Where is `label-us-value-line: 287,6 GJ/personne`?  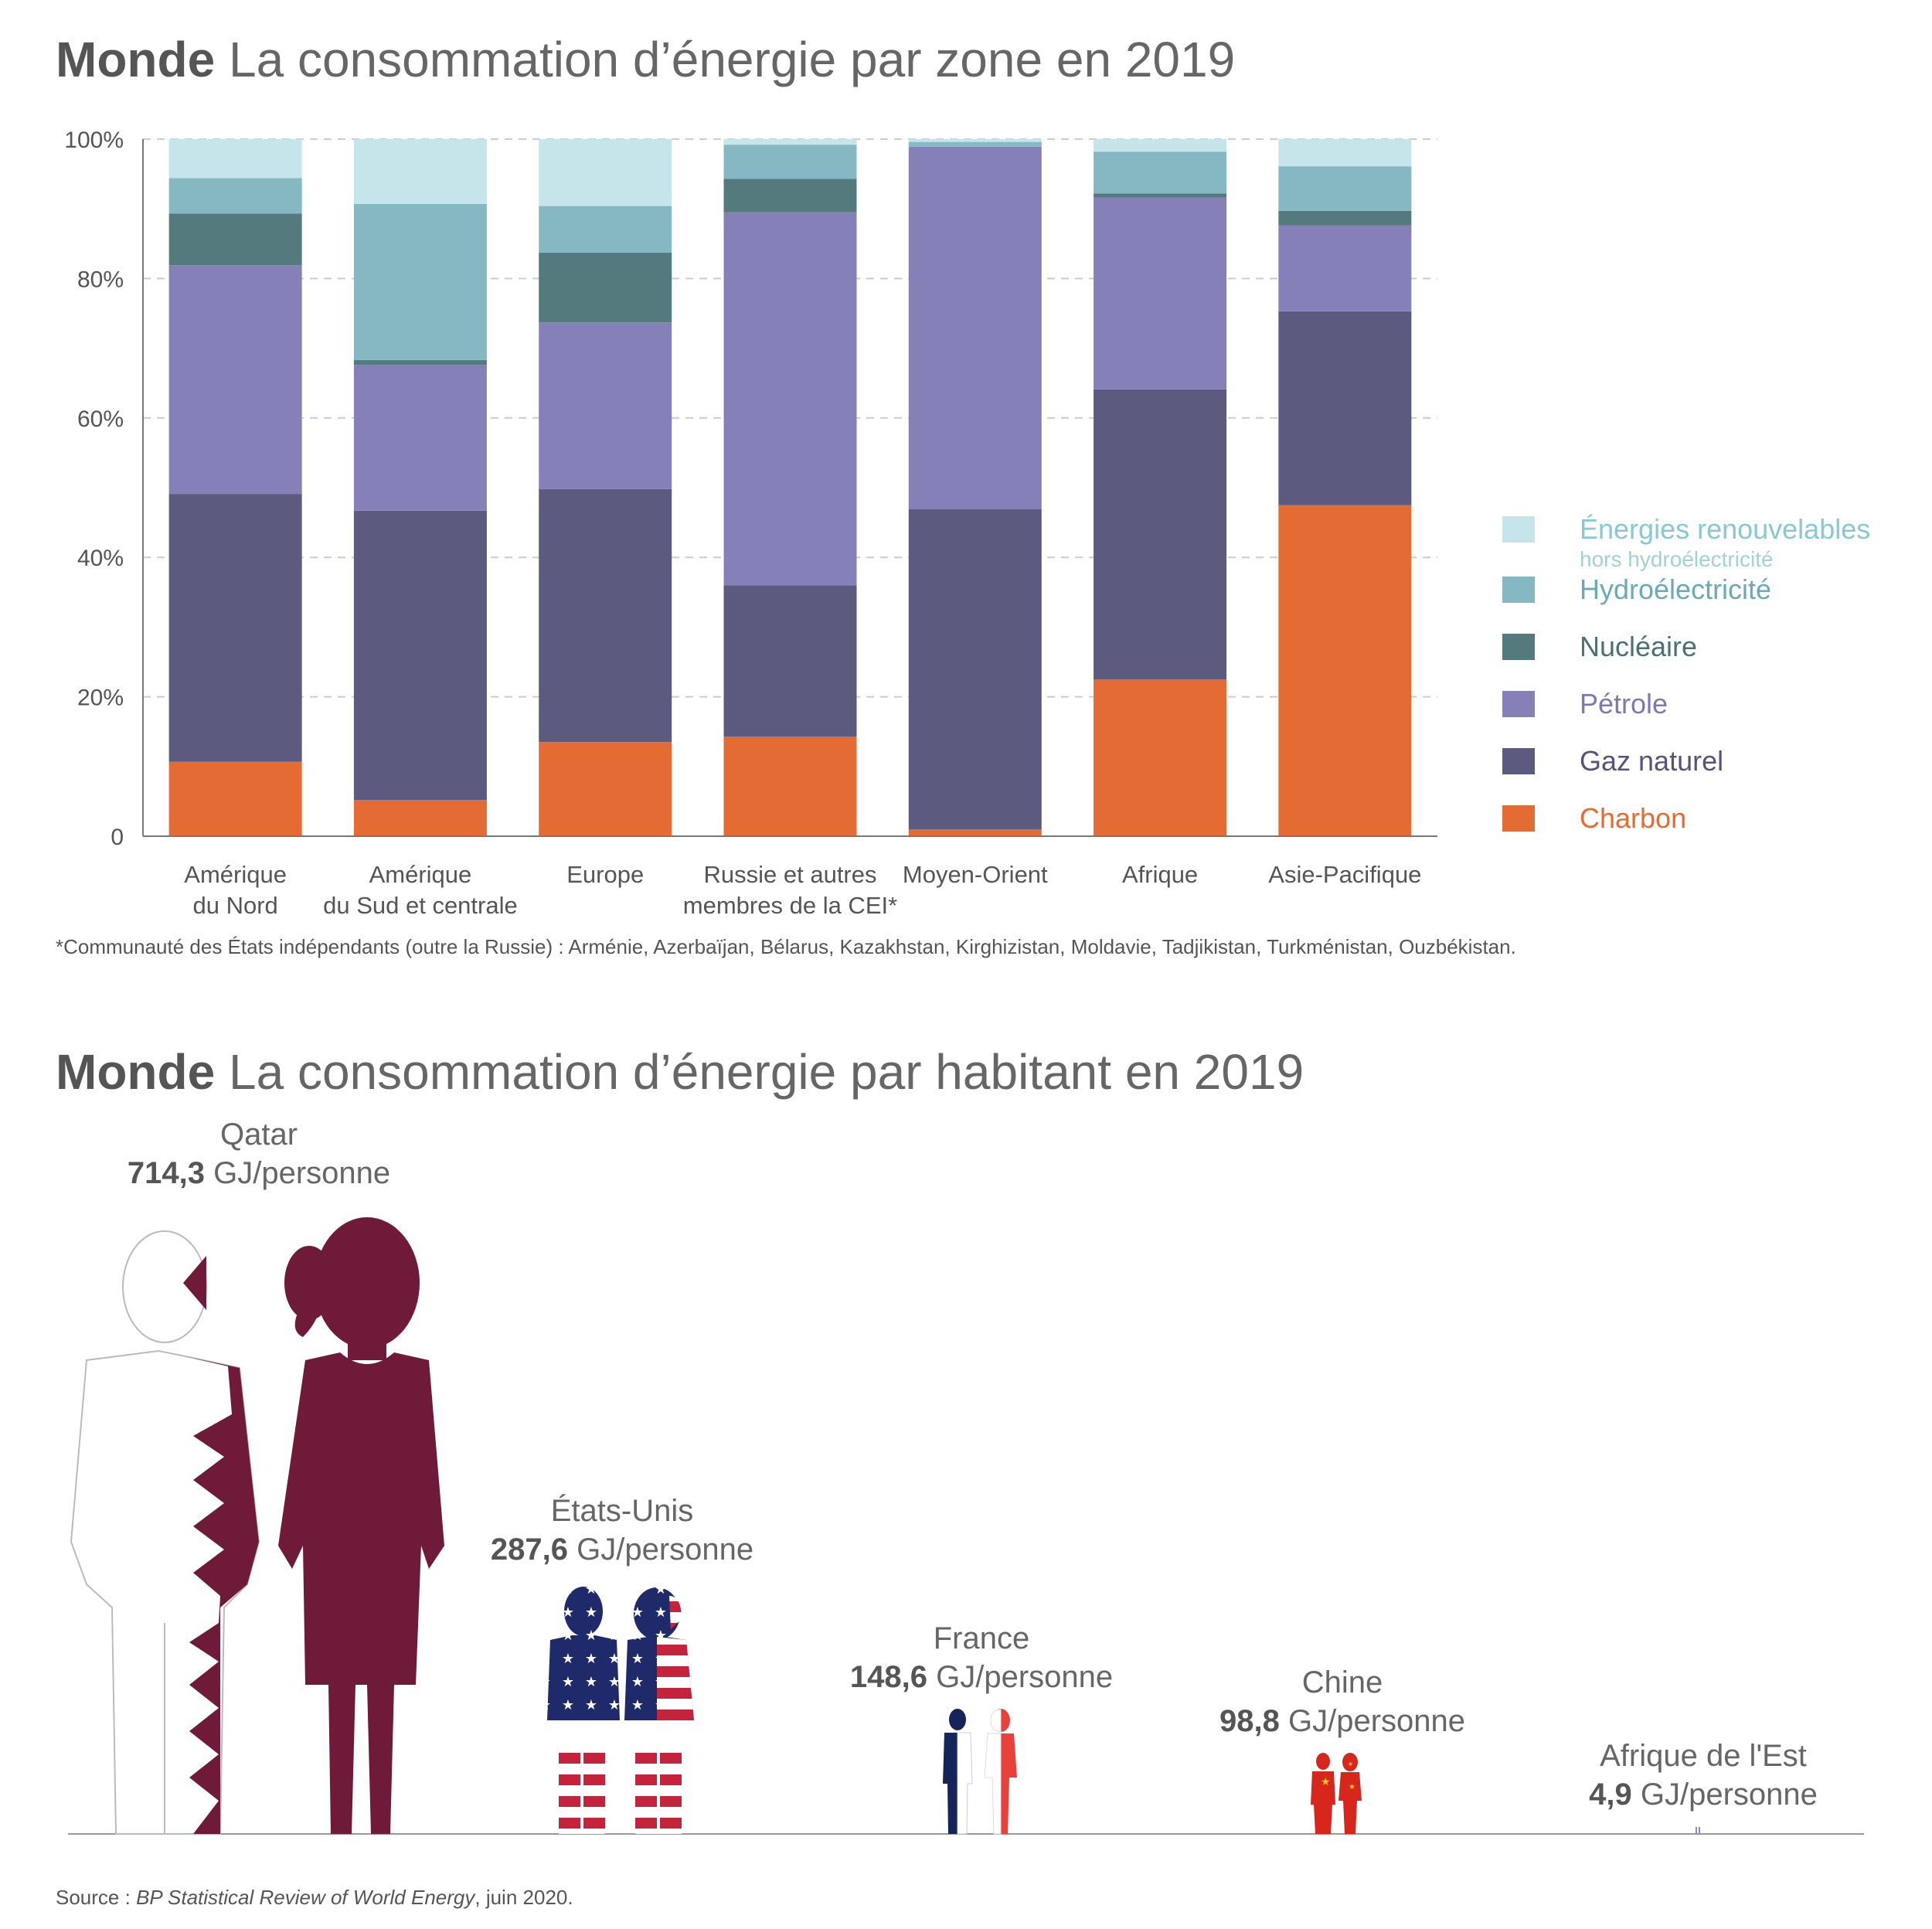 label-us-value-line: 287,6 GJ/personne is located at coordinates (622, 1549).